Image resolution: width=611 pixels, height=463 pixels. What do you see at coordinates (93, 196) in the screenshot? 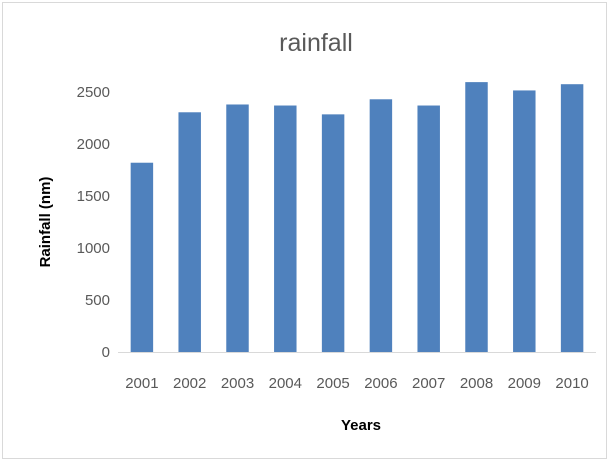
I see `y-tick-label: 1500` at bounding box center [93, 196].